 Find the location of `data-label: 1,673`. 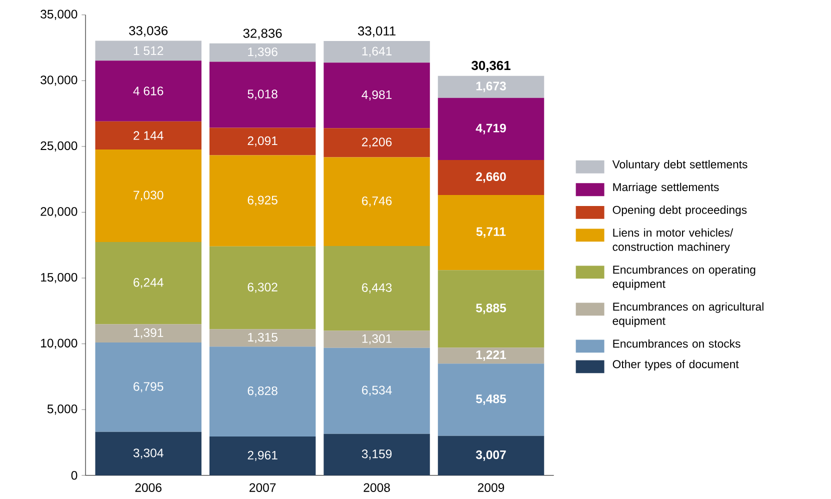

data-label: 1,673 is located at coordinates (491, 87).